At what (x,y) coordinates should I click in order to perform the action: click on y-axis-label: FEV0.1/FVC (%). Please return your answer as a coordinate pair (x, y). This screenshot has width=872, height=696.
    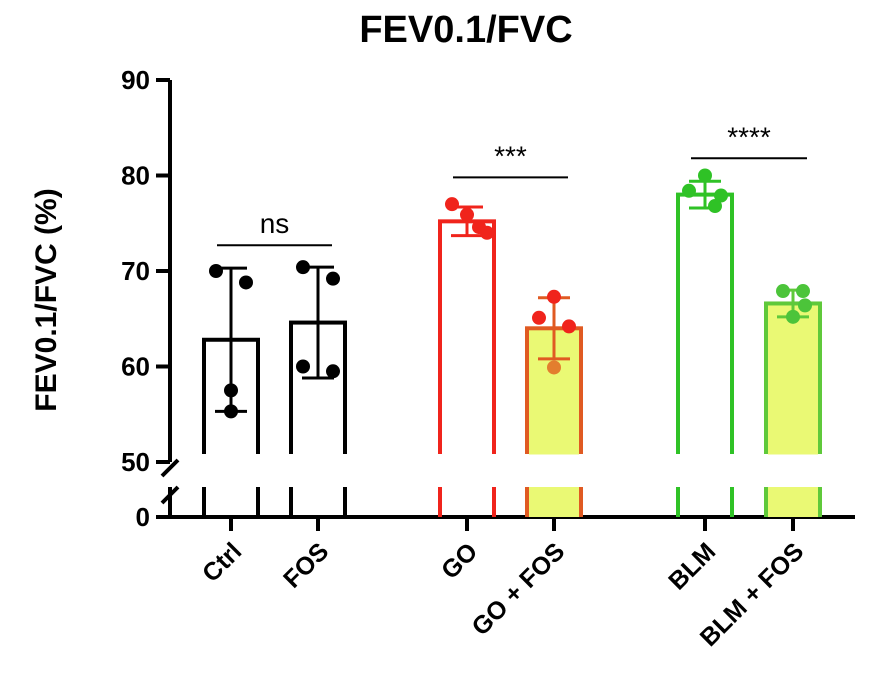
    Looking at the image, I should click on (46, 299).